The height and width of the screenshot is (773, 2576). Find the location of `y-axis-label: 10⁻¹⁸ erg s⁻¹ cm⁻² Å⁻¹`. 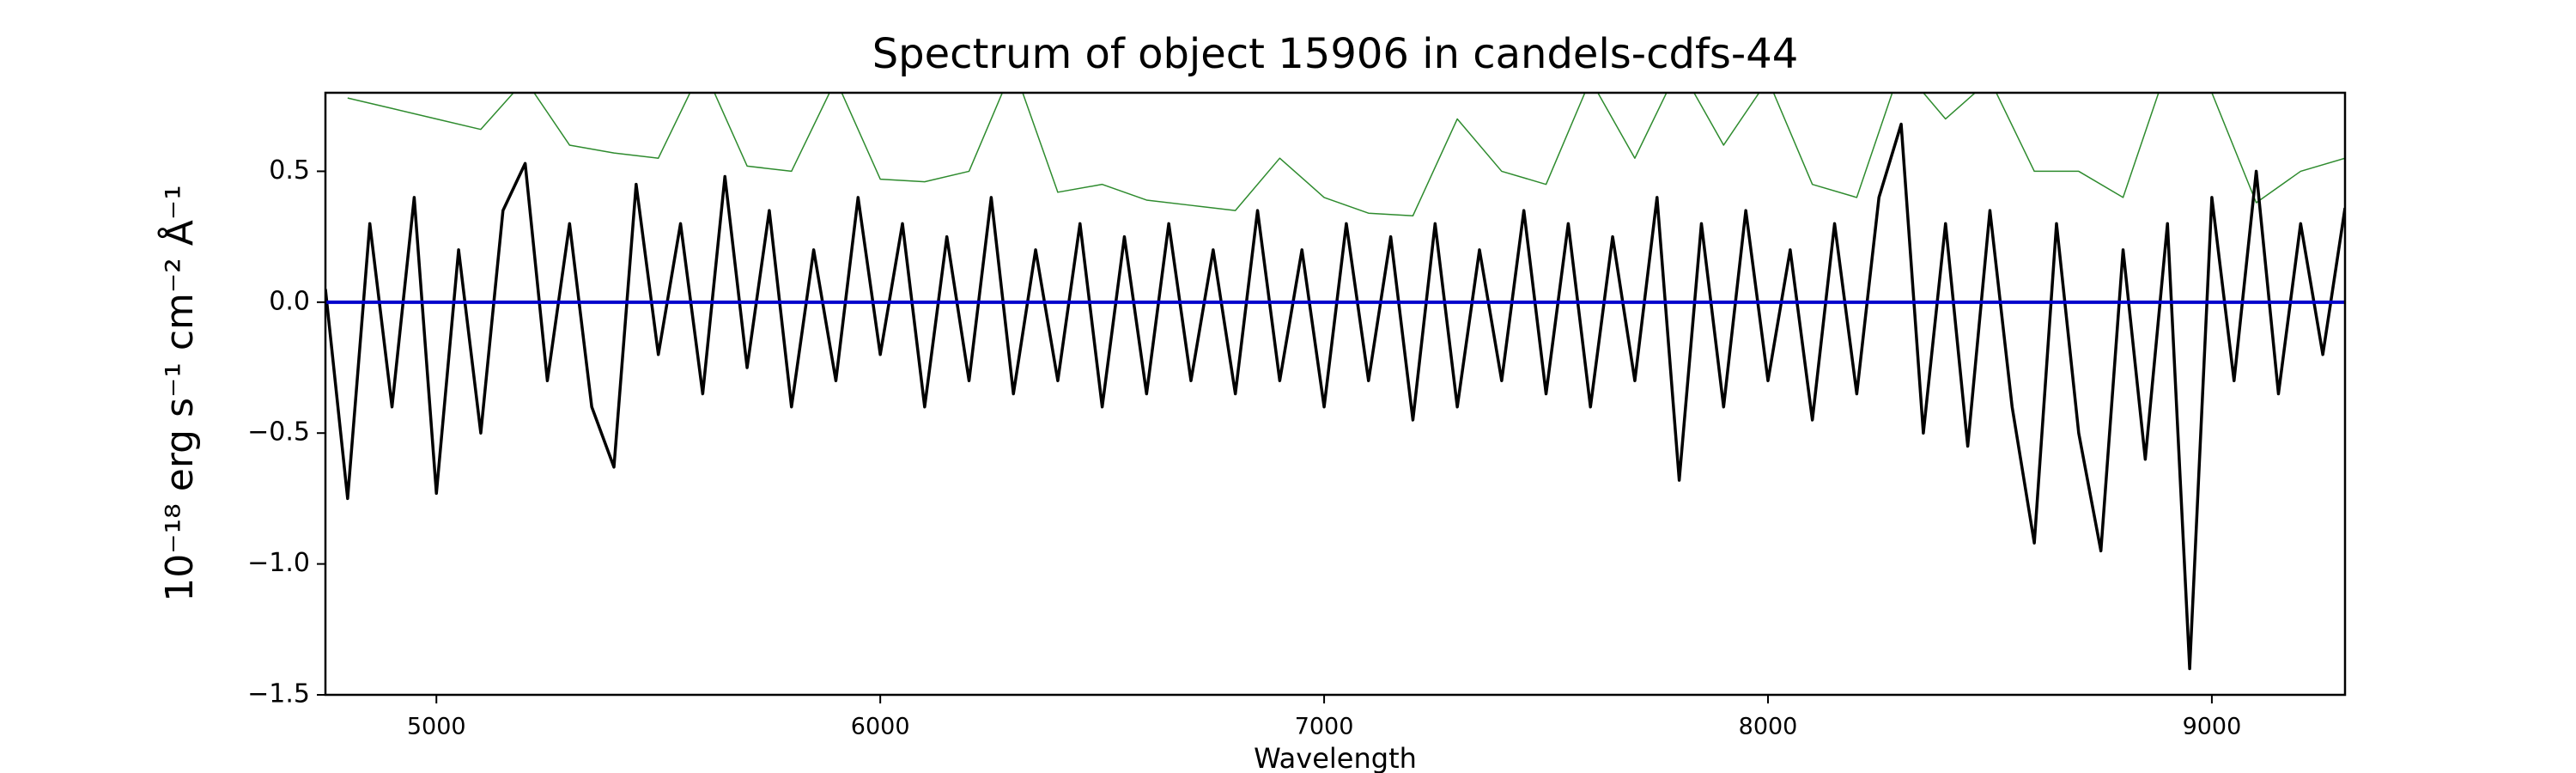

y-axis-label: 10⁻¹⁸ erg s⁻¹ cm⁻² Å⁻¹ is located at coordinates (179, 393).